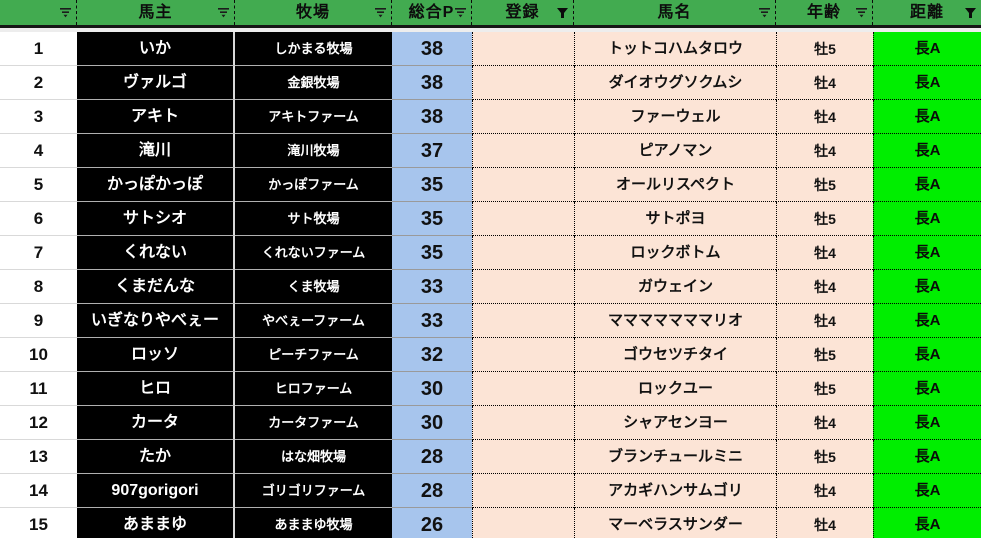 The width and height of the screenshot is (981, 538). I want to click on farm-cell: 金銀牧場, so click(313, 83).